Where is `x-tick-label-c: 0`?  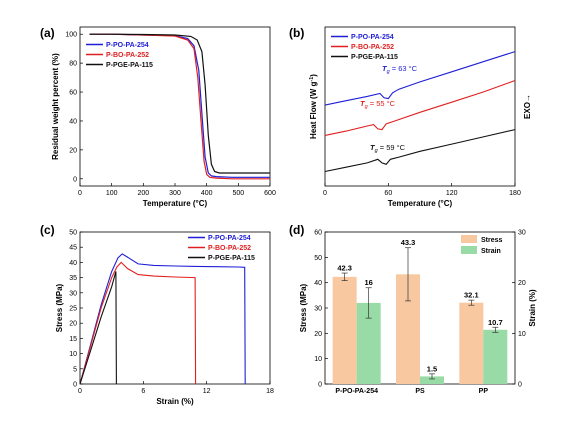 x-tick-label-c: 0 is located at coordinates (80, 391).